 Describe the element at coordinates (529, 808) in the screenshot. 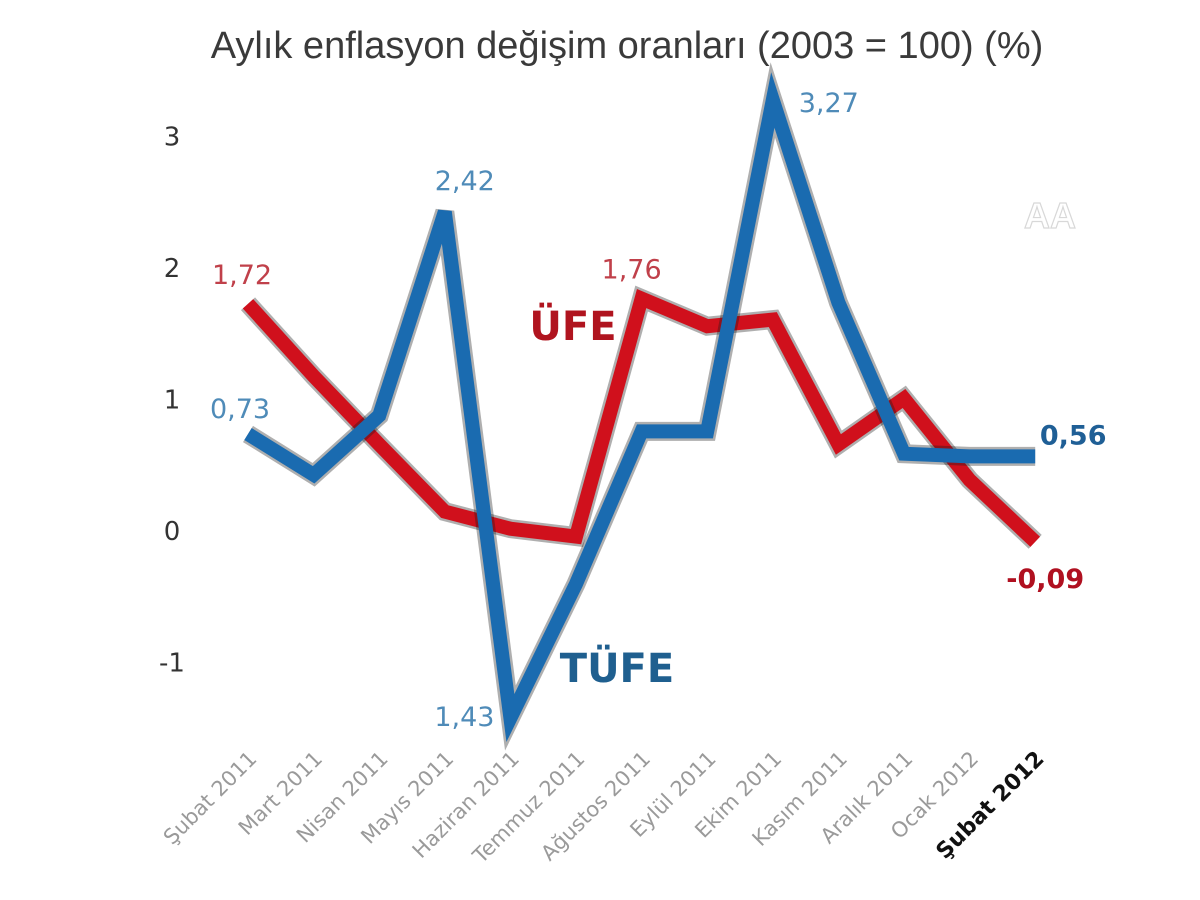

I see `x-tick-label: Temmuz 2011` at that location.